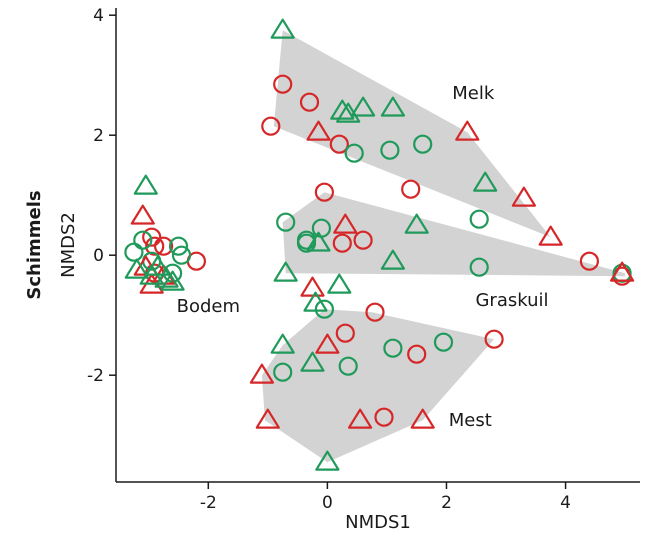 The height and width of the screenshot is (539, 658). I want to click on y-tick-label: 4, so click(98, 16).